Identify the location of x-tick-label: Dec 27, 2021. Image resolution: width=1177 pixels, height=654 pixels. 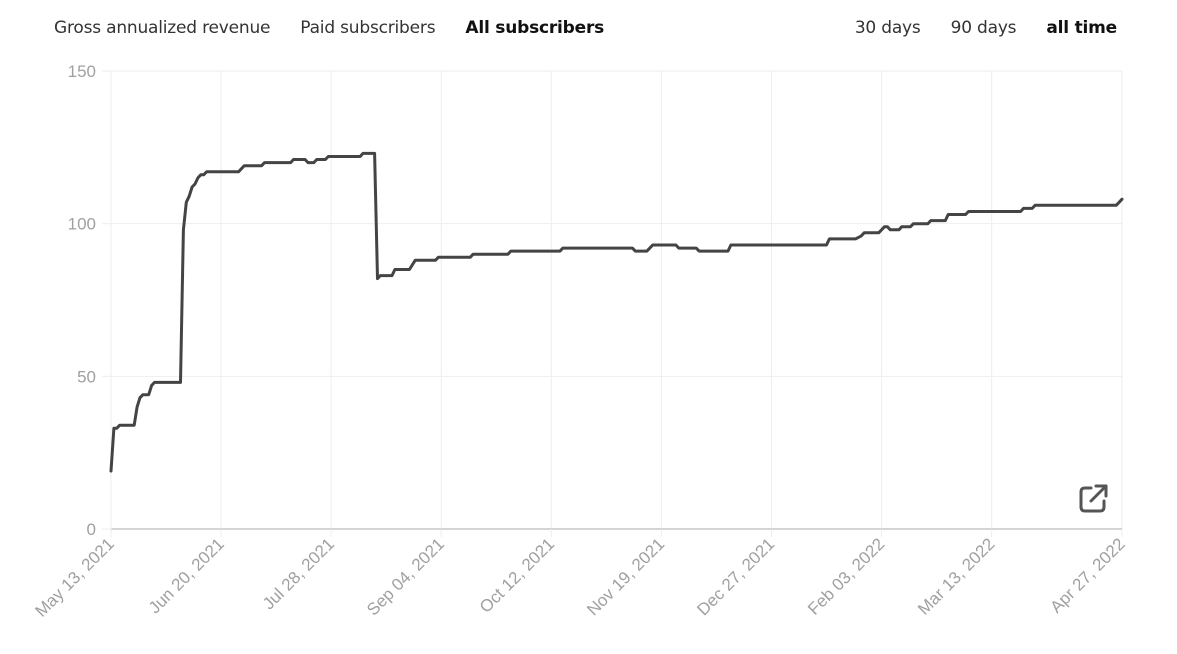
(735, 576).